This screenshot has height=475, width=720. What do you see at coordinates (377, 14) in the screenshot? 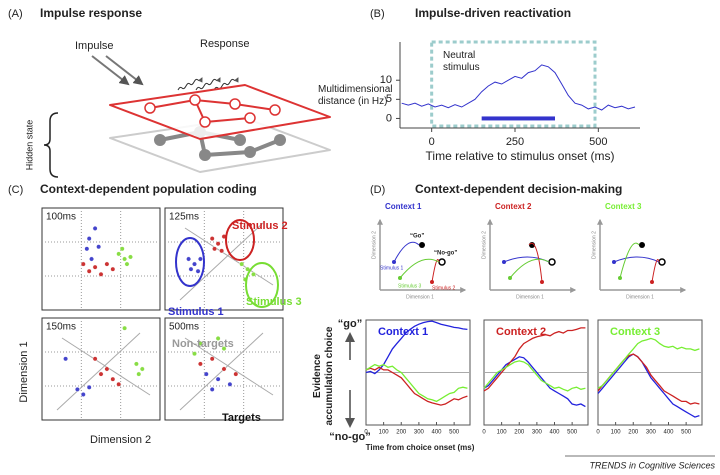
I see `panel-letter: (B)` at bounding box center [377, 14].